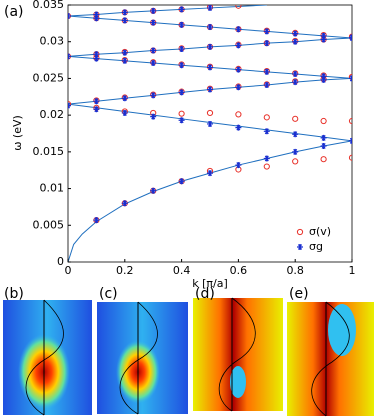 Image resolution: width=374 pixels, height=419 pixels. What do you see at coordinates (49, 151) in the screenshot?
I see `y-tick-label: 0.015` at bounding box center [49, 151].